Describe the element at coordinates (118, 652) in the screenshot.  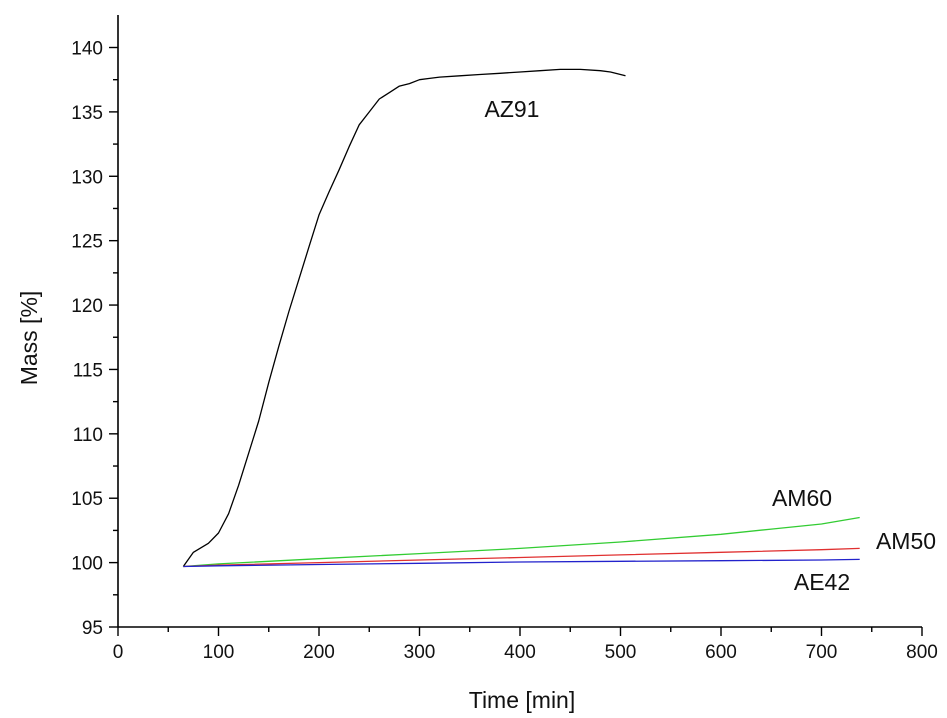
I see `x-tick-label: 0` at that location.